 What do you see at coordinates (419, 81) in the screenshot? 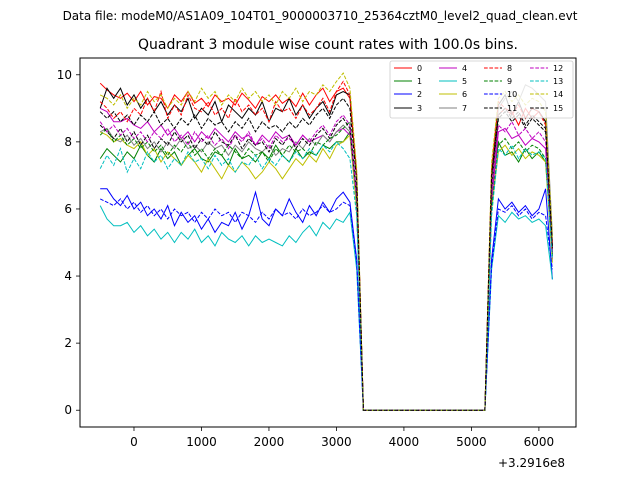
I see `legend-label-1: 1` at bounding box center [419, 81].